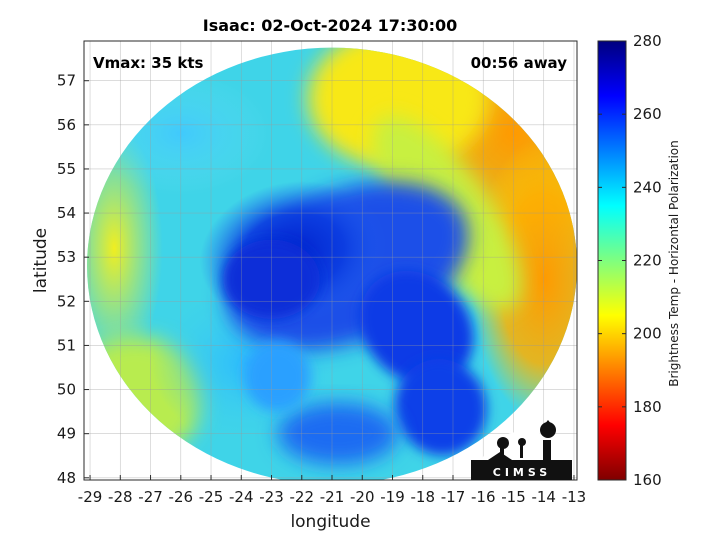 Image resolution: width=720 pixels, height=540 pixels. Describe the element at coordinates (241, 497) in the screenshot. I see `x-tick-label: -24` at that location.